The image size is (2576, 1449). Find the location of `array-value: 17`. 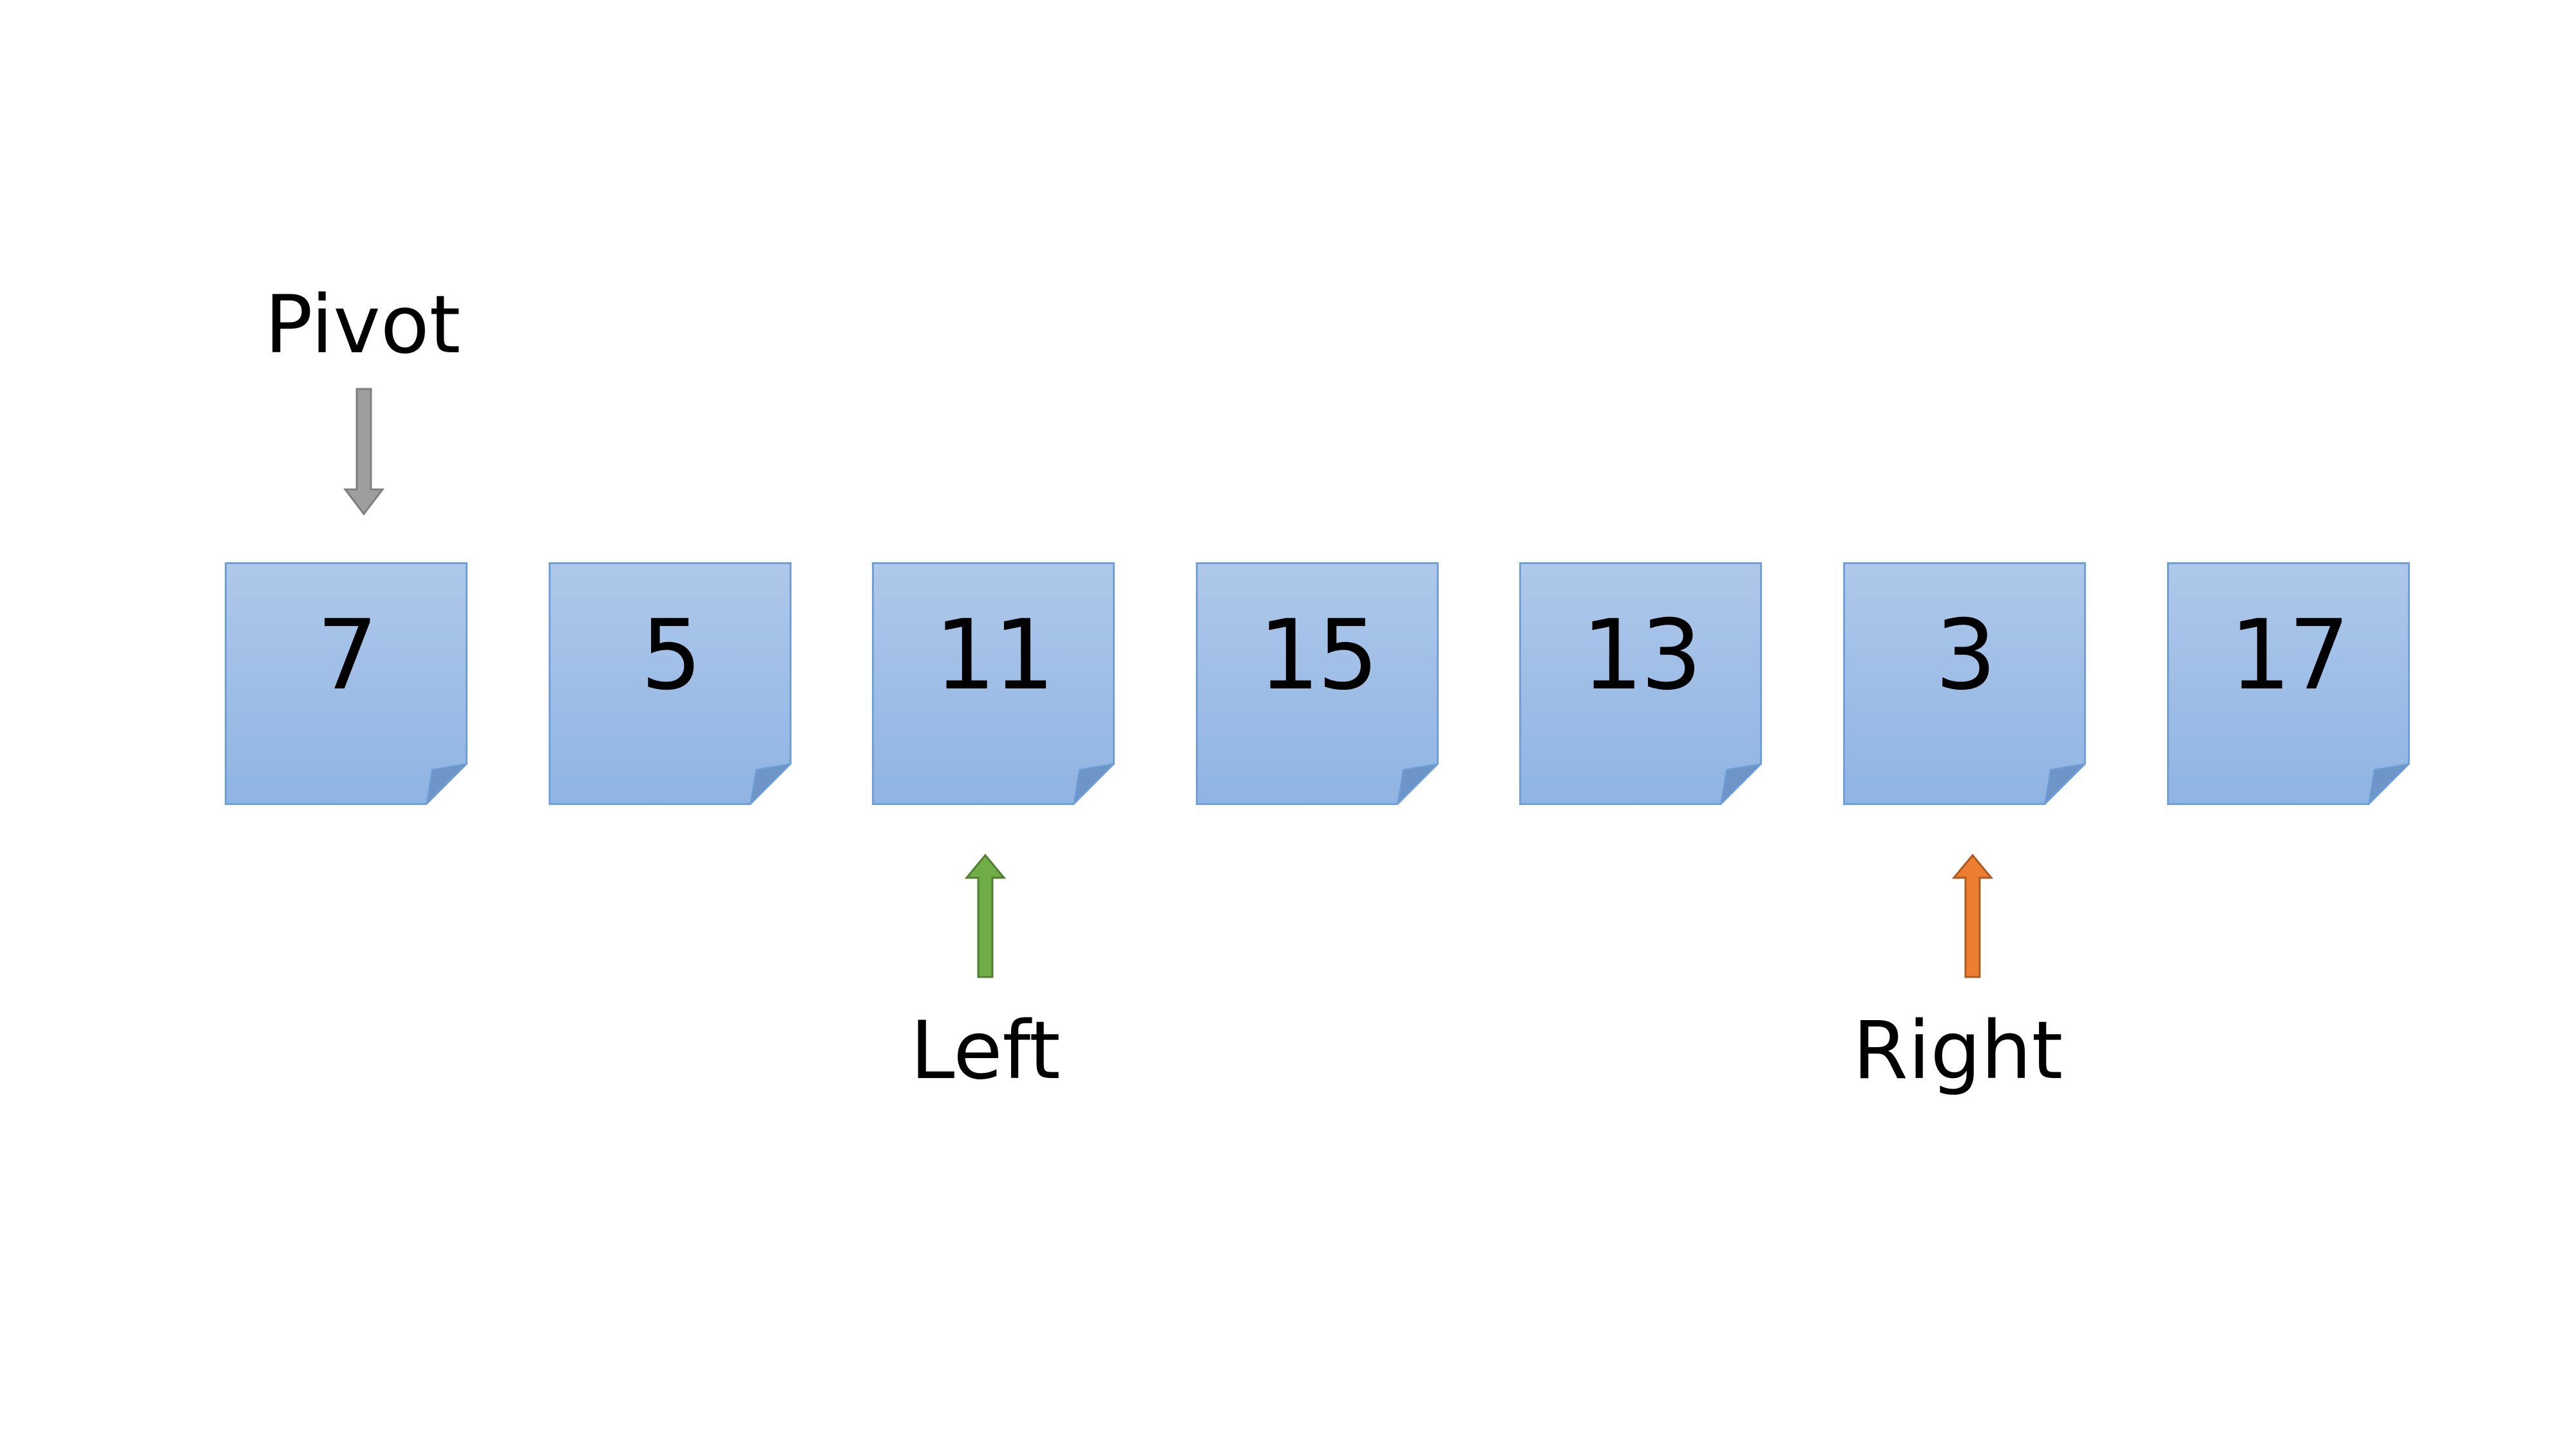

array-value: 17 is located at coordinates (2290, 656).